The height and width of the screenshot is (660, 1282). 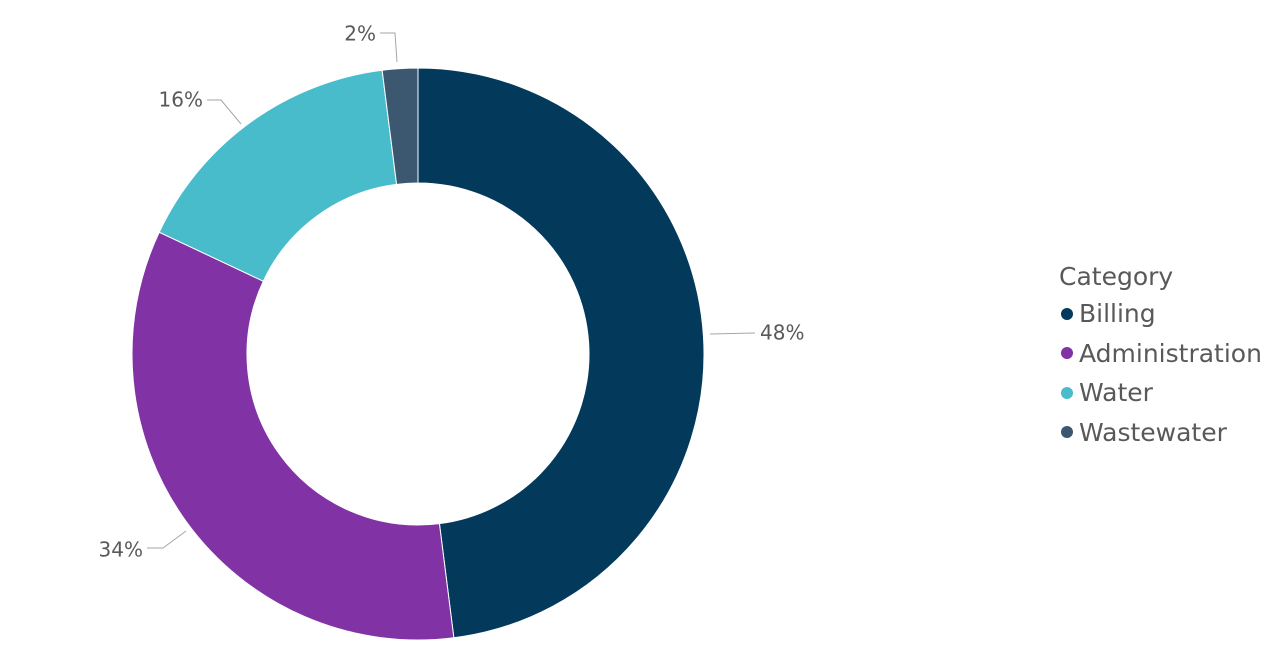 What do you see at coordinates (278, 175) in the screenshot?
I see `slice-water` at bounding box center [278, 175].